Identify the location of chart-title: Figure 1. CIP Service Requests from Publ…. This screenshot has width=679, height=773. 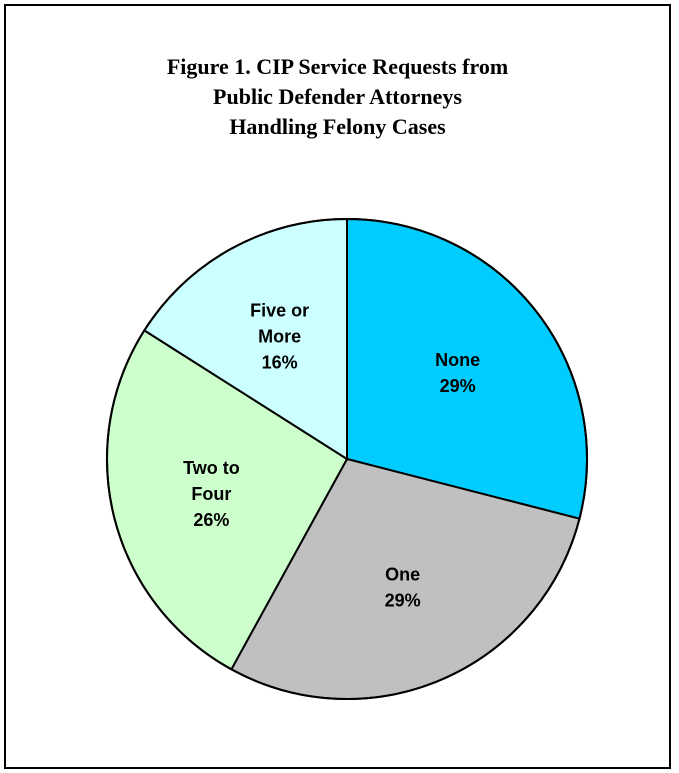
(337, 97).